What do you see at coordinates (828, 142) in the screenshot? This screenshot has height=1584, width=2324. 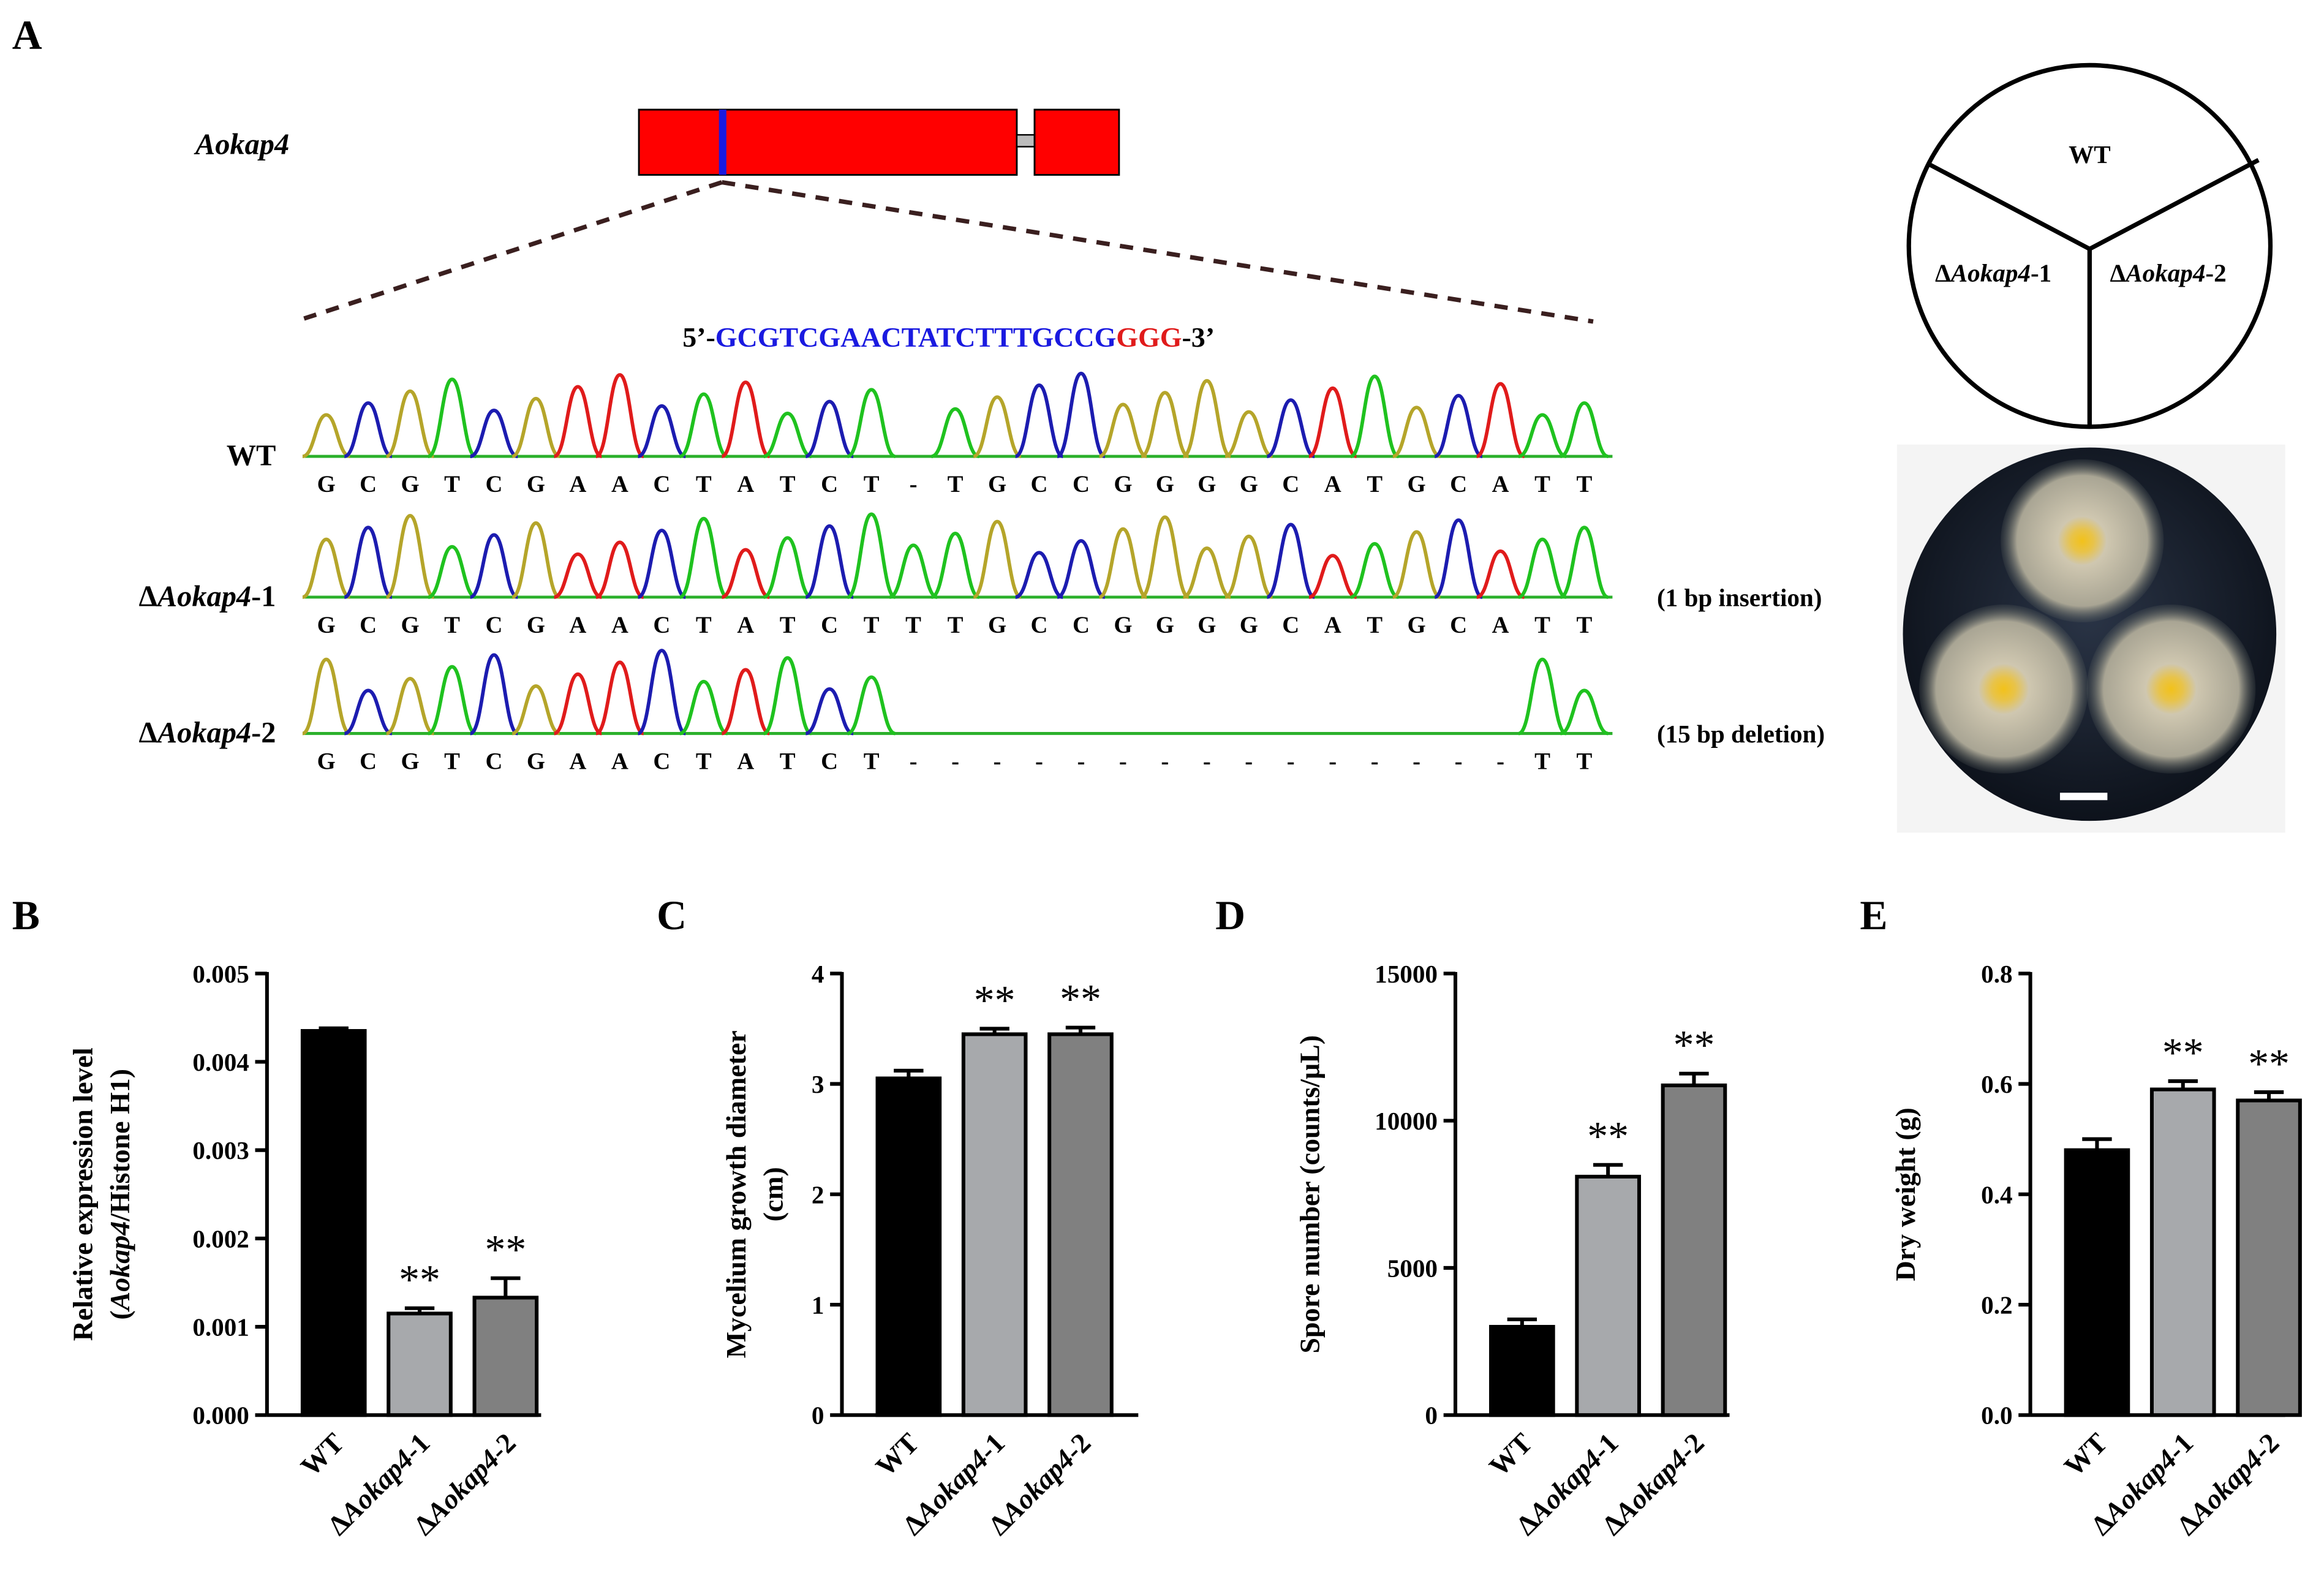 I see `exon` at bounding box center [828, 142].